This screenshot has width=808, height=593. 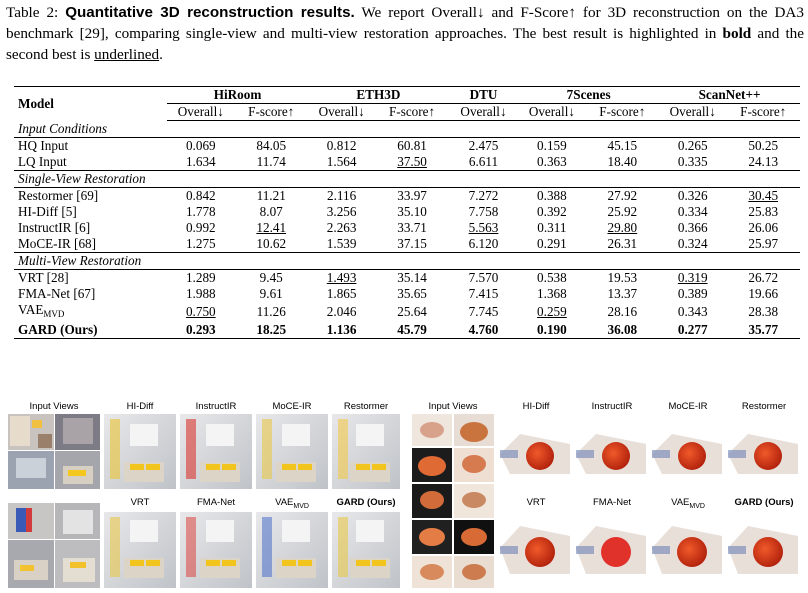 What do you see at coordinates (552, 243) in the screenshot?
I see `table-cell: 0.291` at bounding box center [552, 243].